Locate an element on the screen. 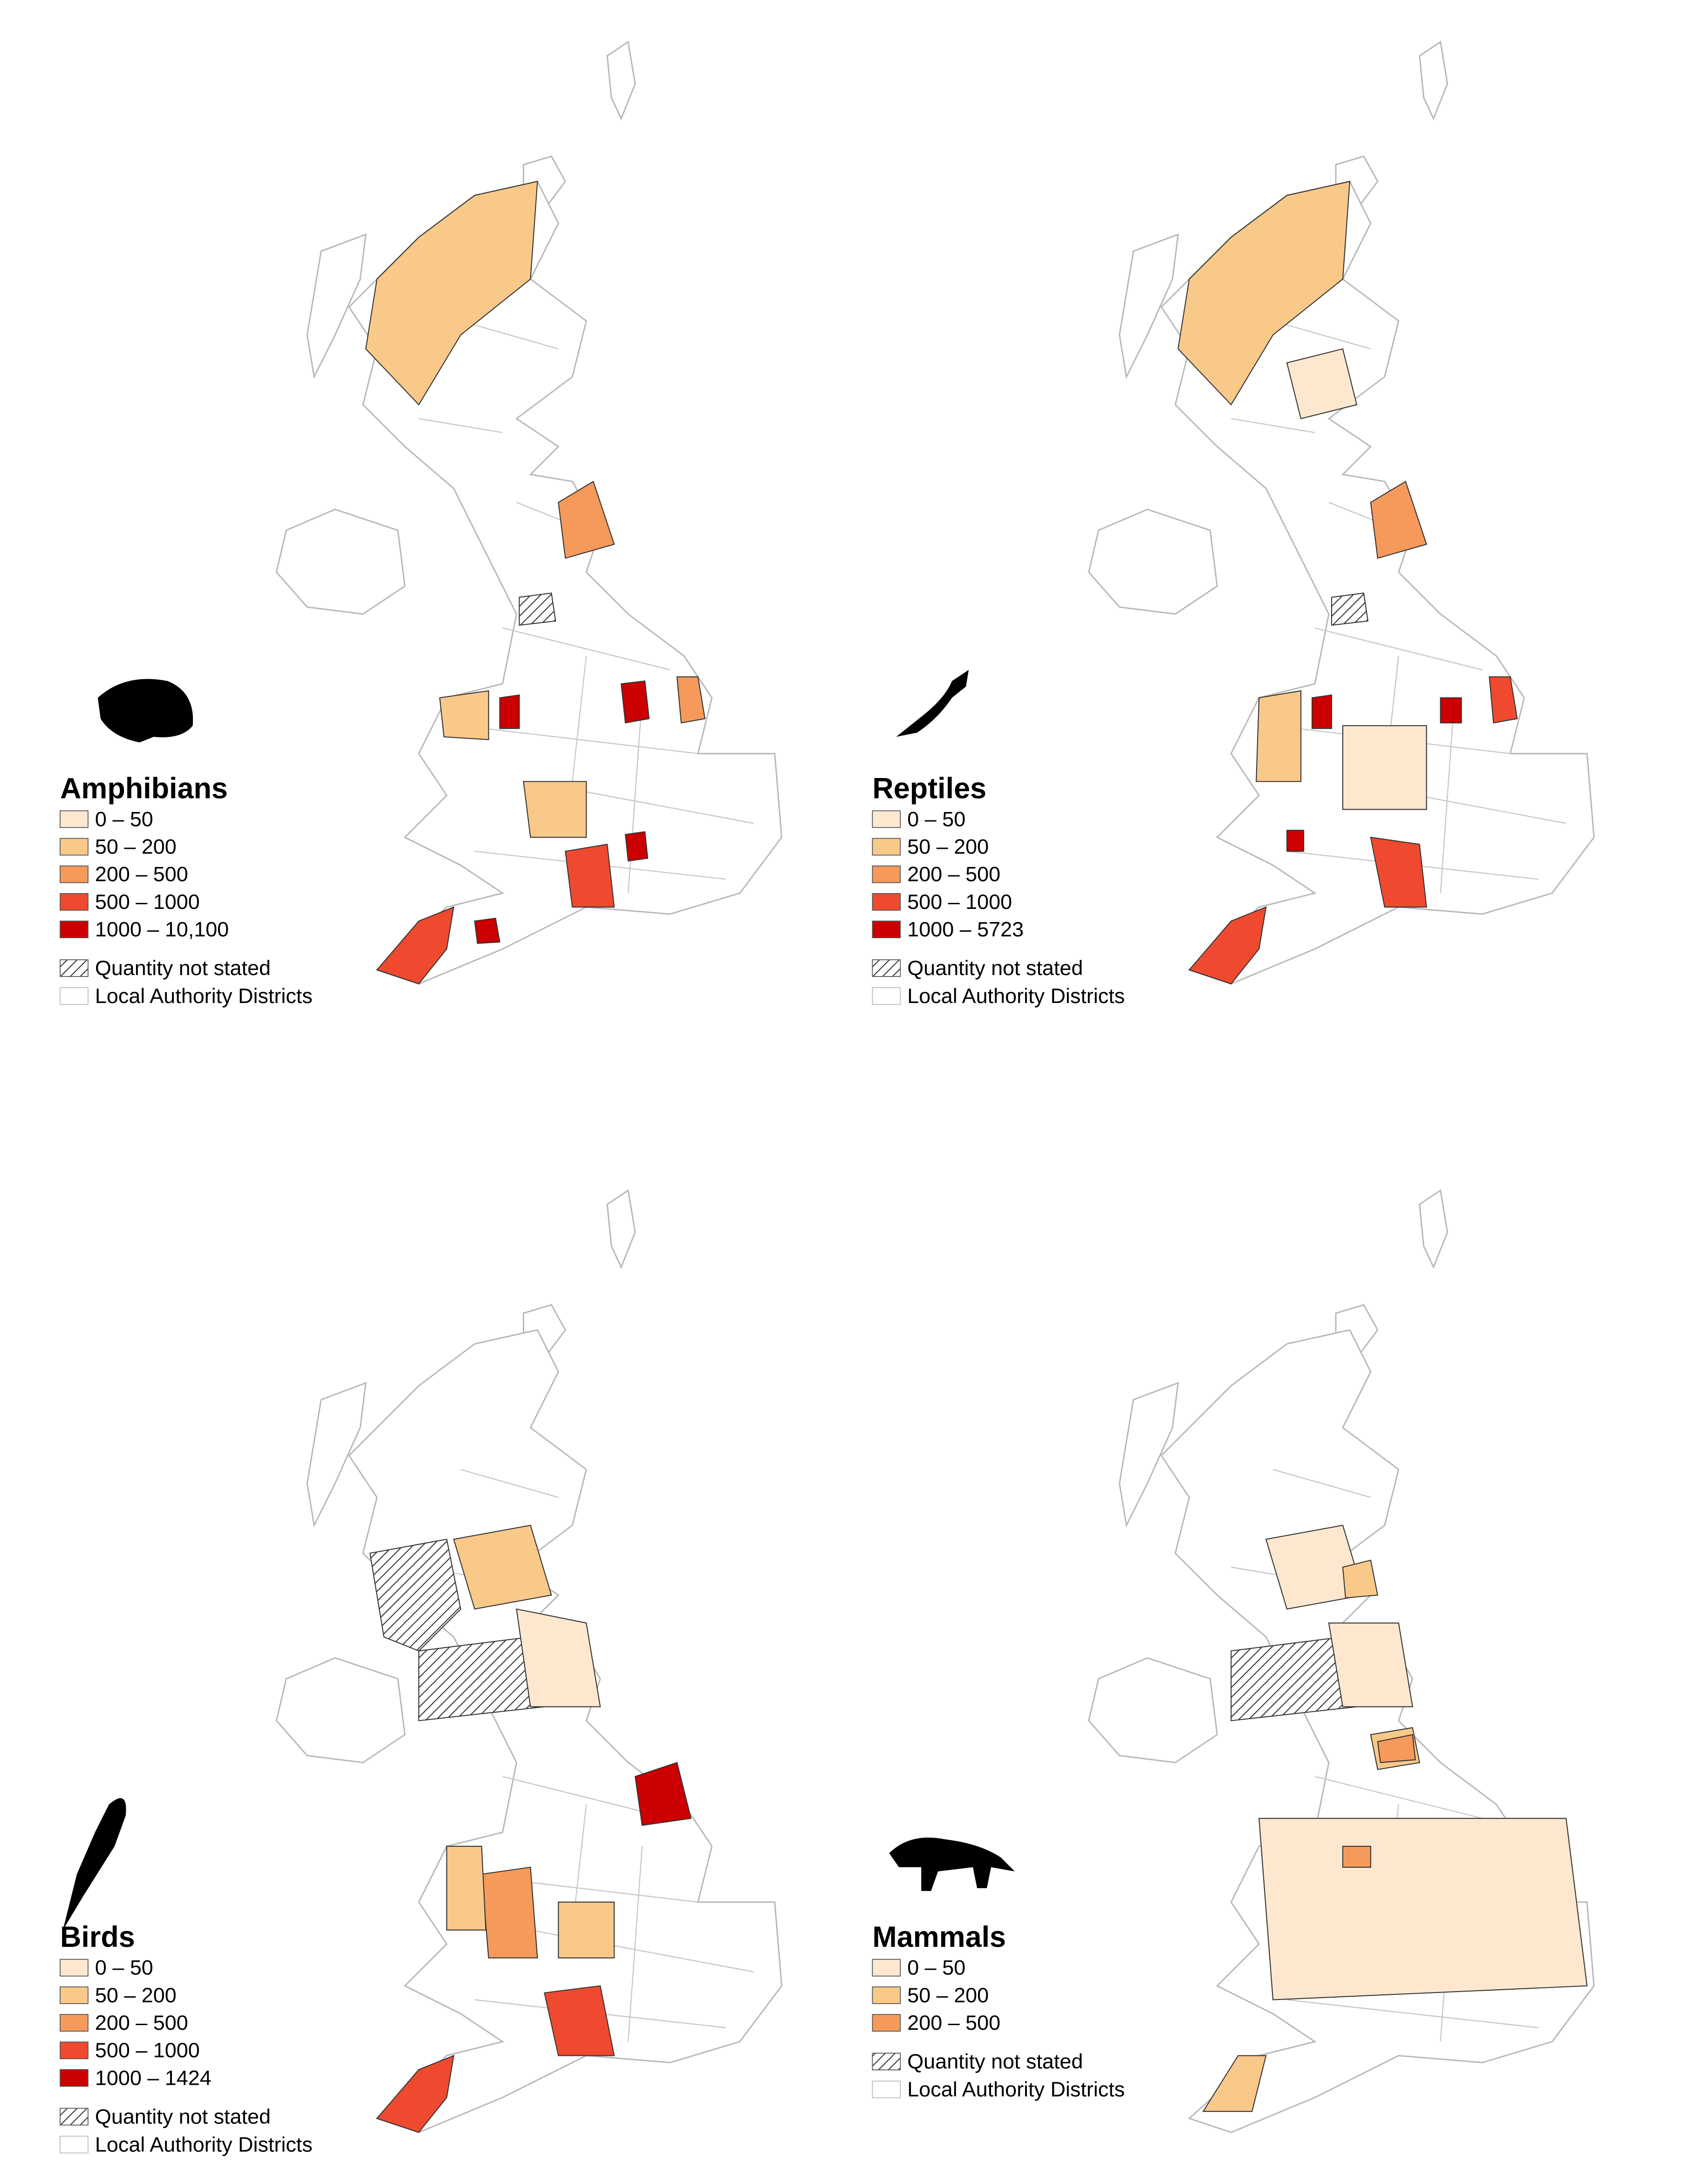 This screenshot has height=2184, width=1689. legend-label: 1000 – 10,100 is located at coordinates (162, 929).